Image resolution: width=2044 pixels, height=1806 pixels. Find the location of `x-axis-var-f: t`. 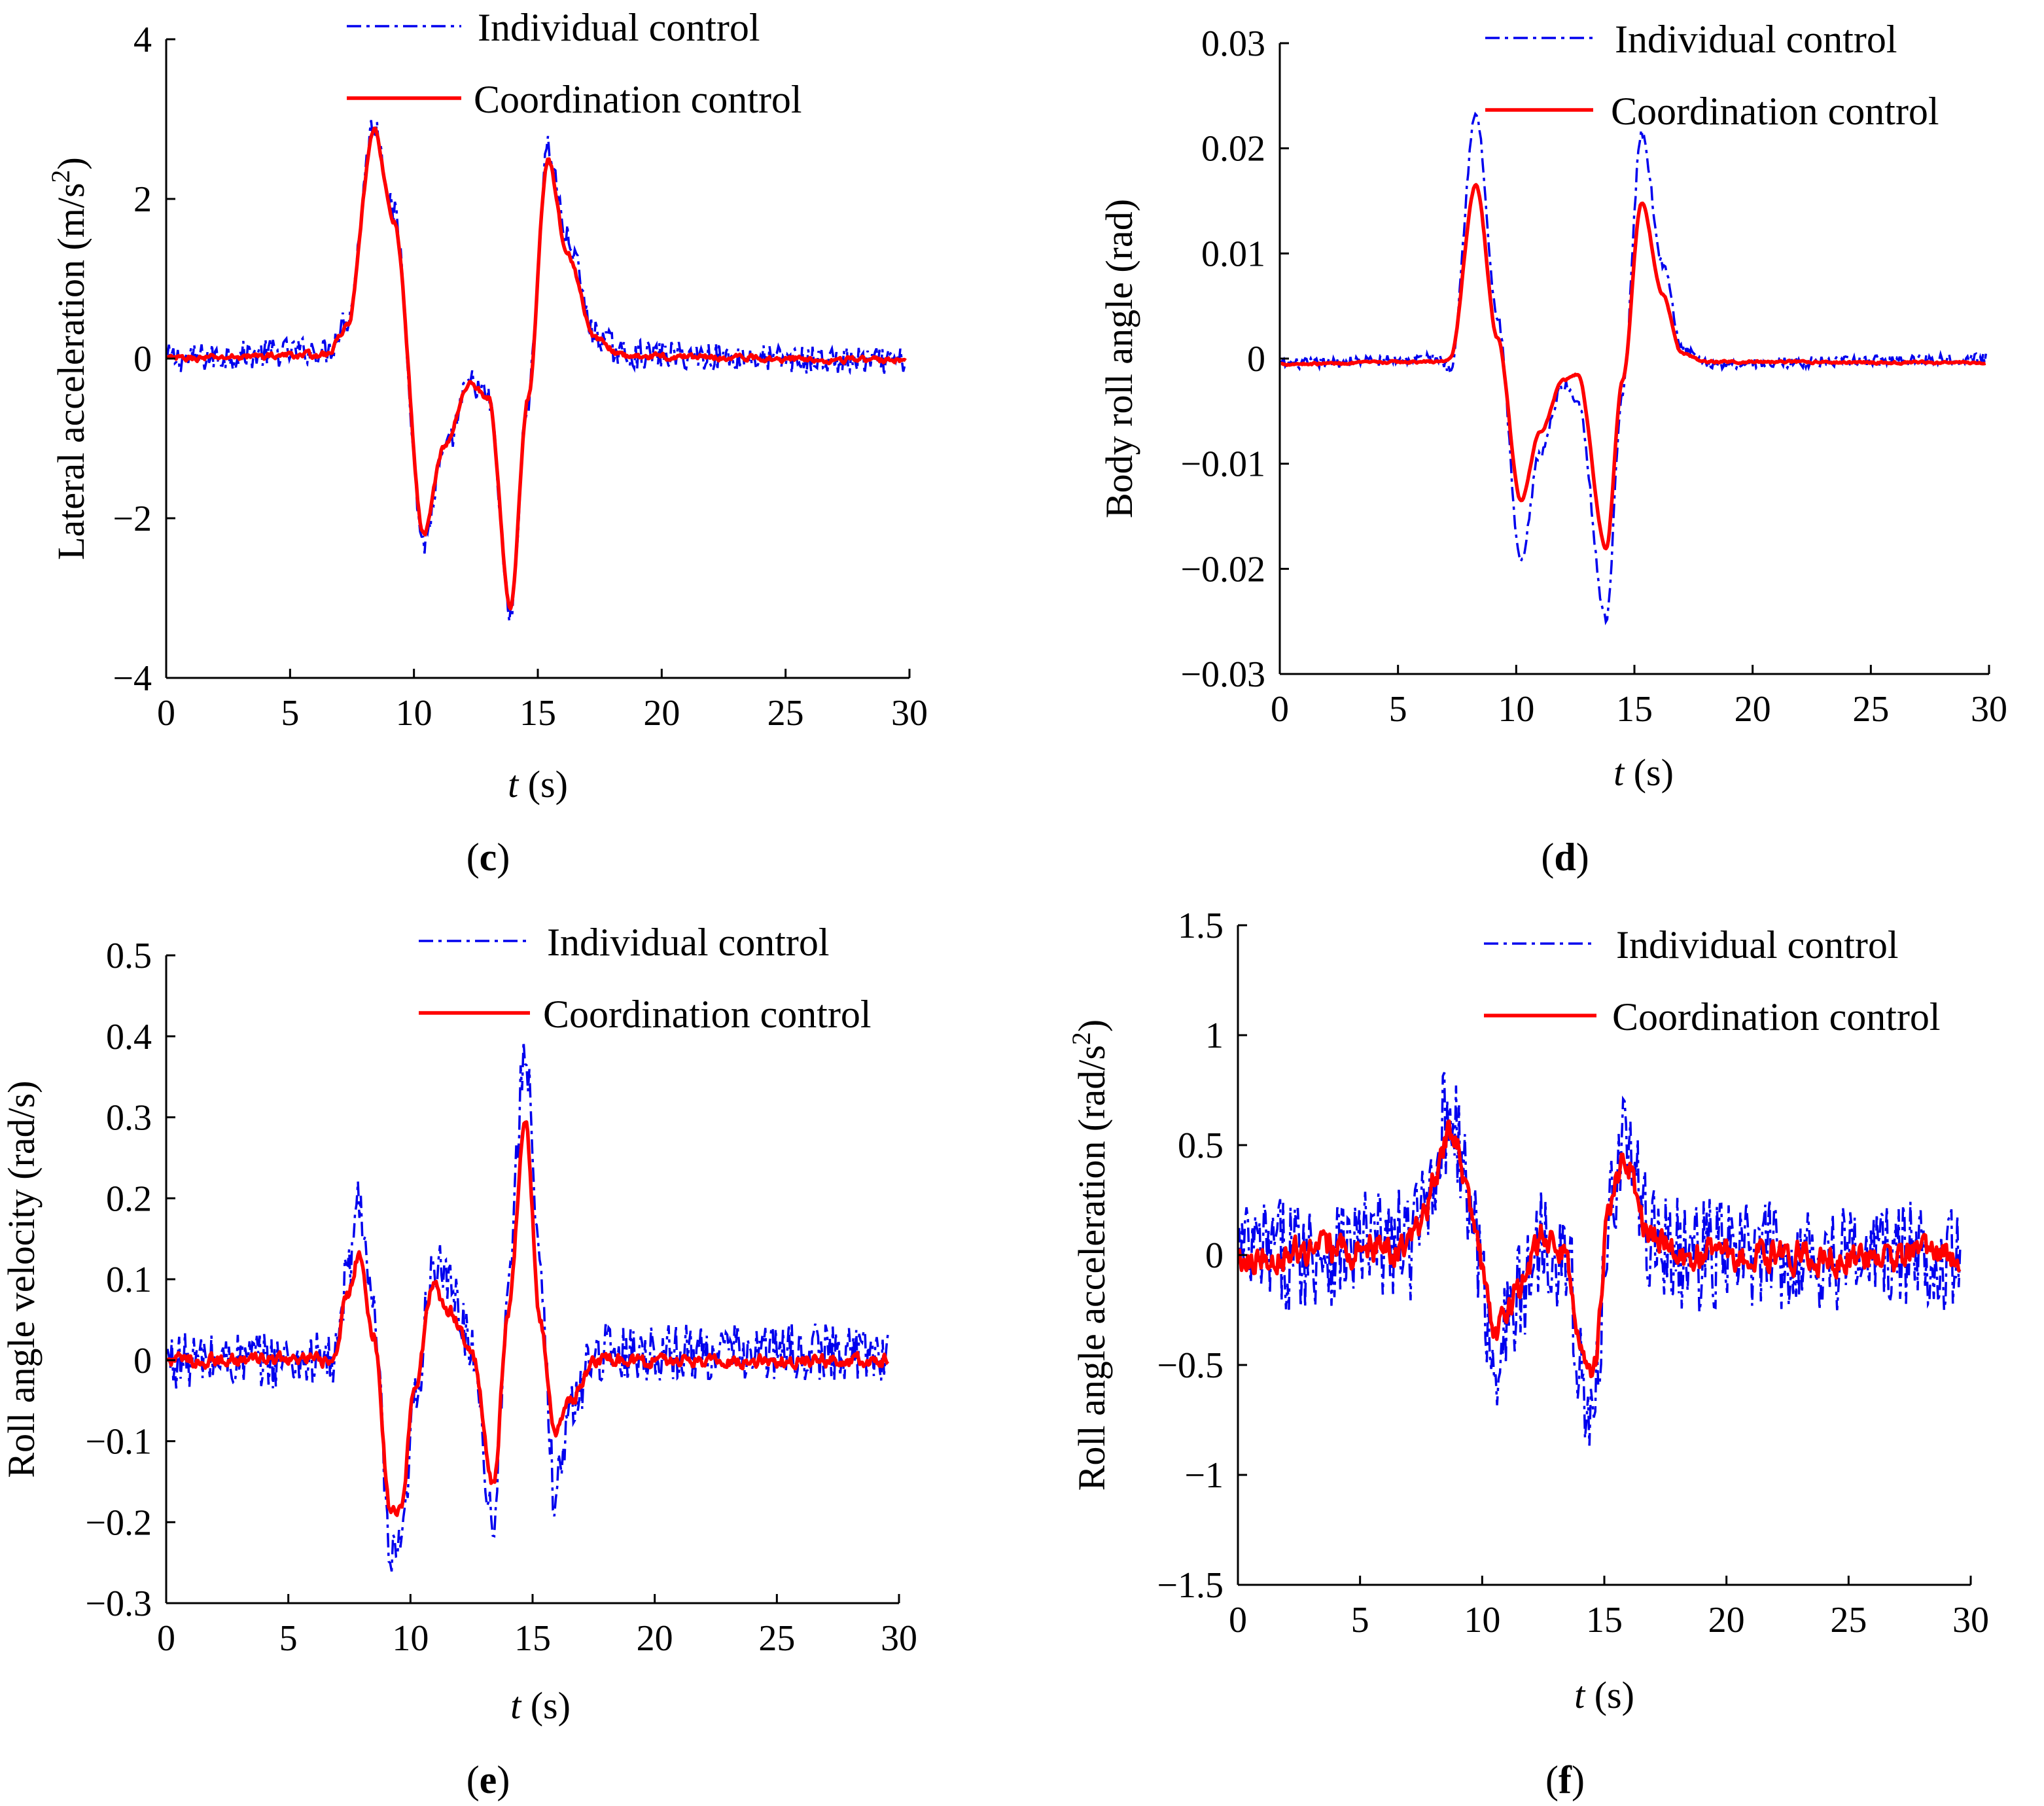

x-axis-var-f: t is located at coordinates (1580, 1695).